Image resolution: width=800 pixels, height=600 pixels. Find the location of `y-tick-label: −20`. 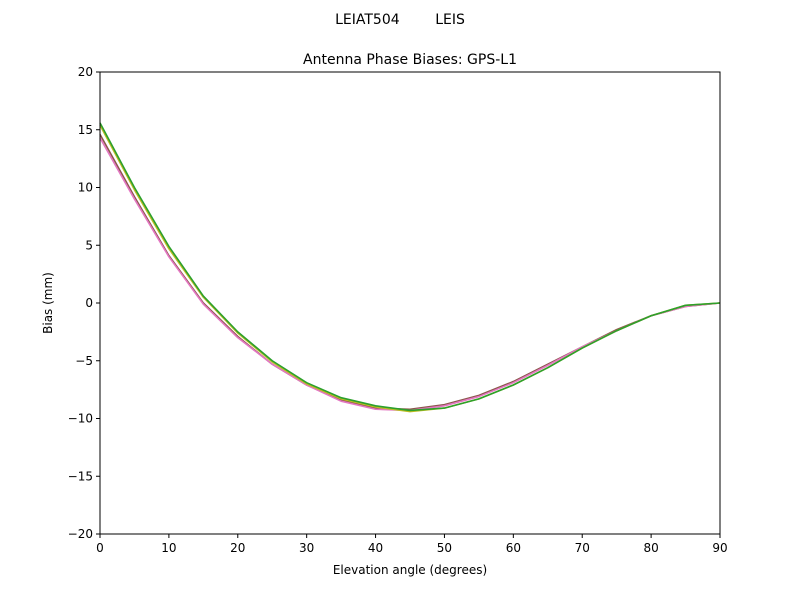

y-tick-label: −20 is located at coordinates (80, 534).